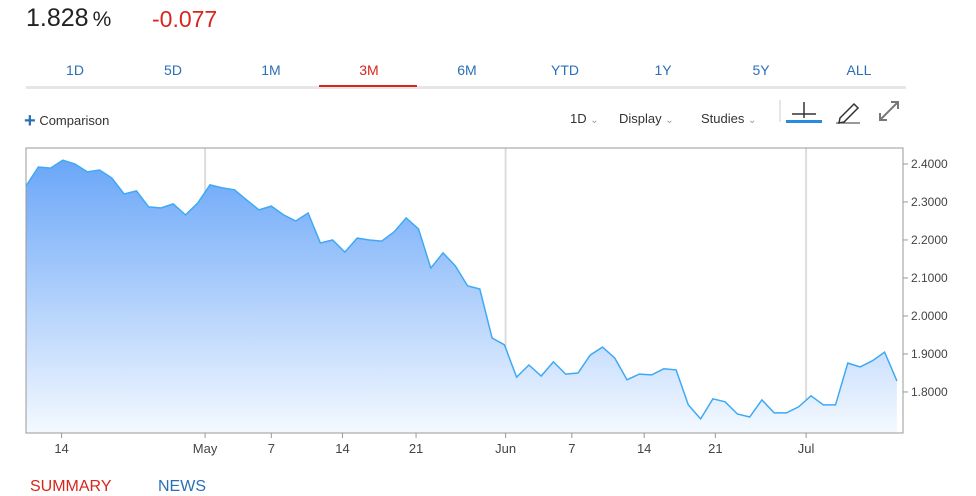 Image resolution: width=976 pixels, height=496 pixels. What do you see at coordinates (929, 354) in the screenshot?
I see `y-tick-label: 1.9000` at bounding box center [929, 354].